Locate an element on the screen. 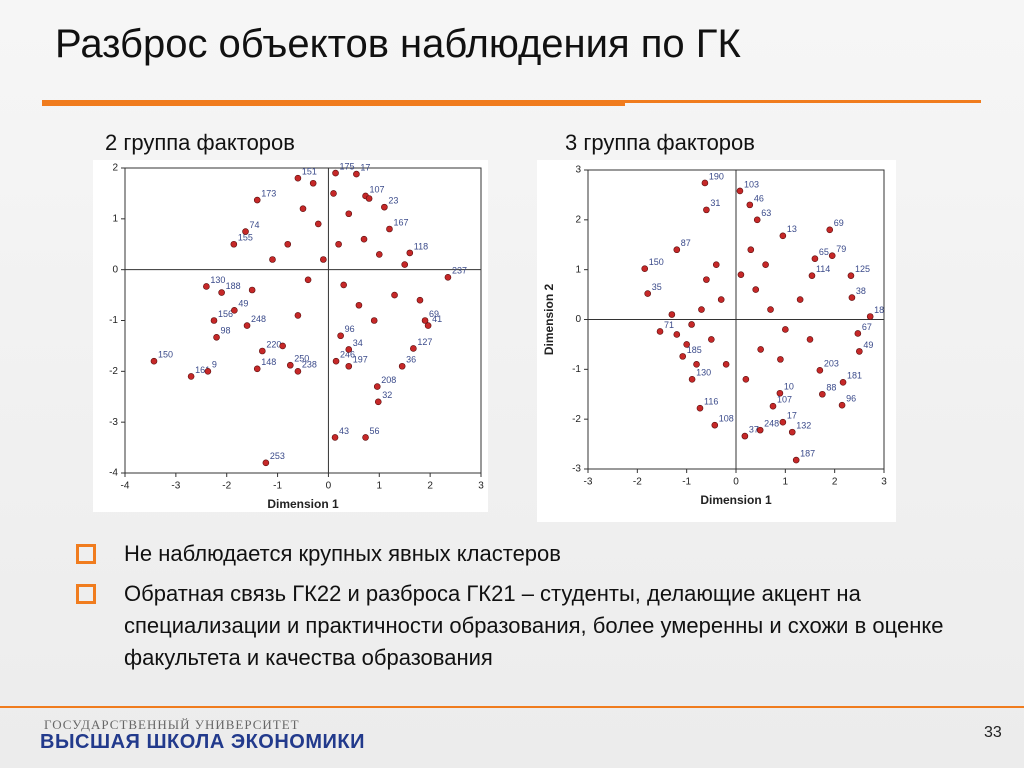  point-label: 23 is located at coordinates (393, 201).